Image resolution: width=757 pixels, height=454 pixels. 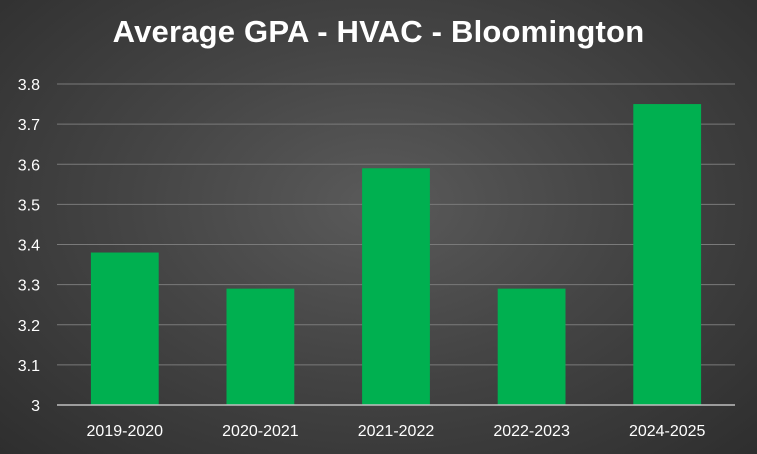 What do you see at coordinates (29, 326) in the screenshot?
I see `y-tick-label: 3.2` at bounding box center [29, 326].